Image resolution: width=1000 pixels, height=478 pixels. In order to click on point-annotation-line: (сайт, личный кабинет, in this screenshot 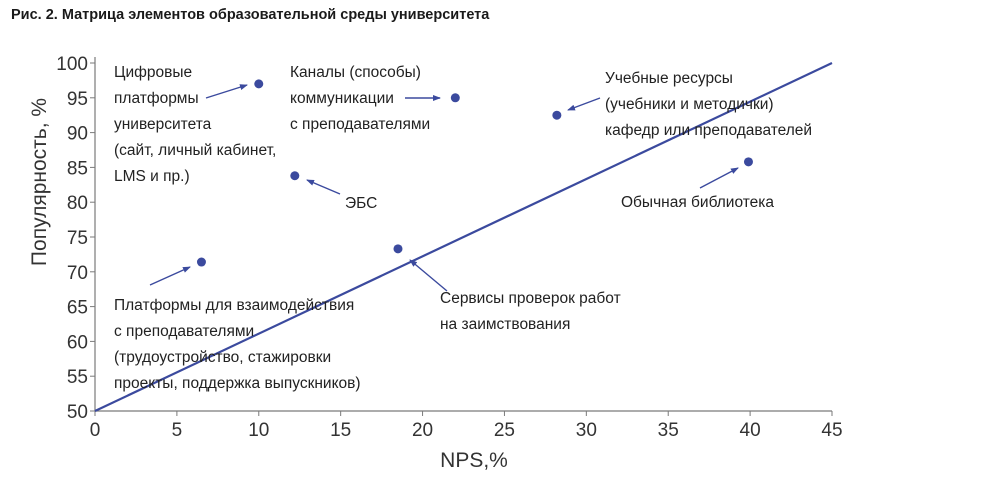, I will do `click(195, 150)`.